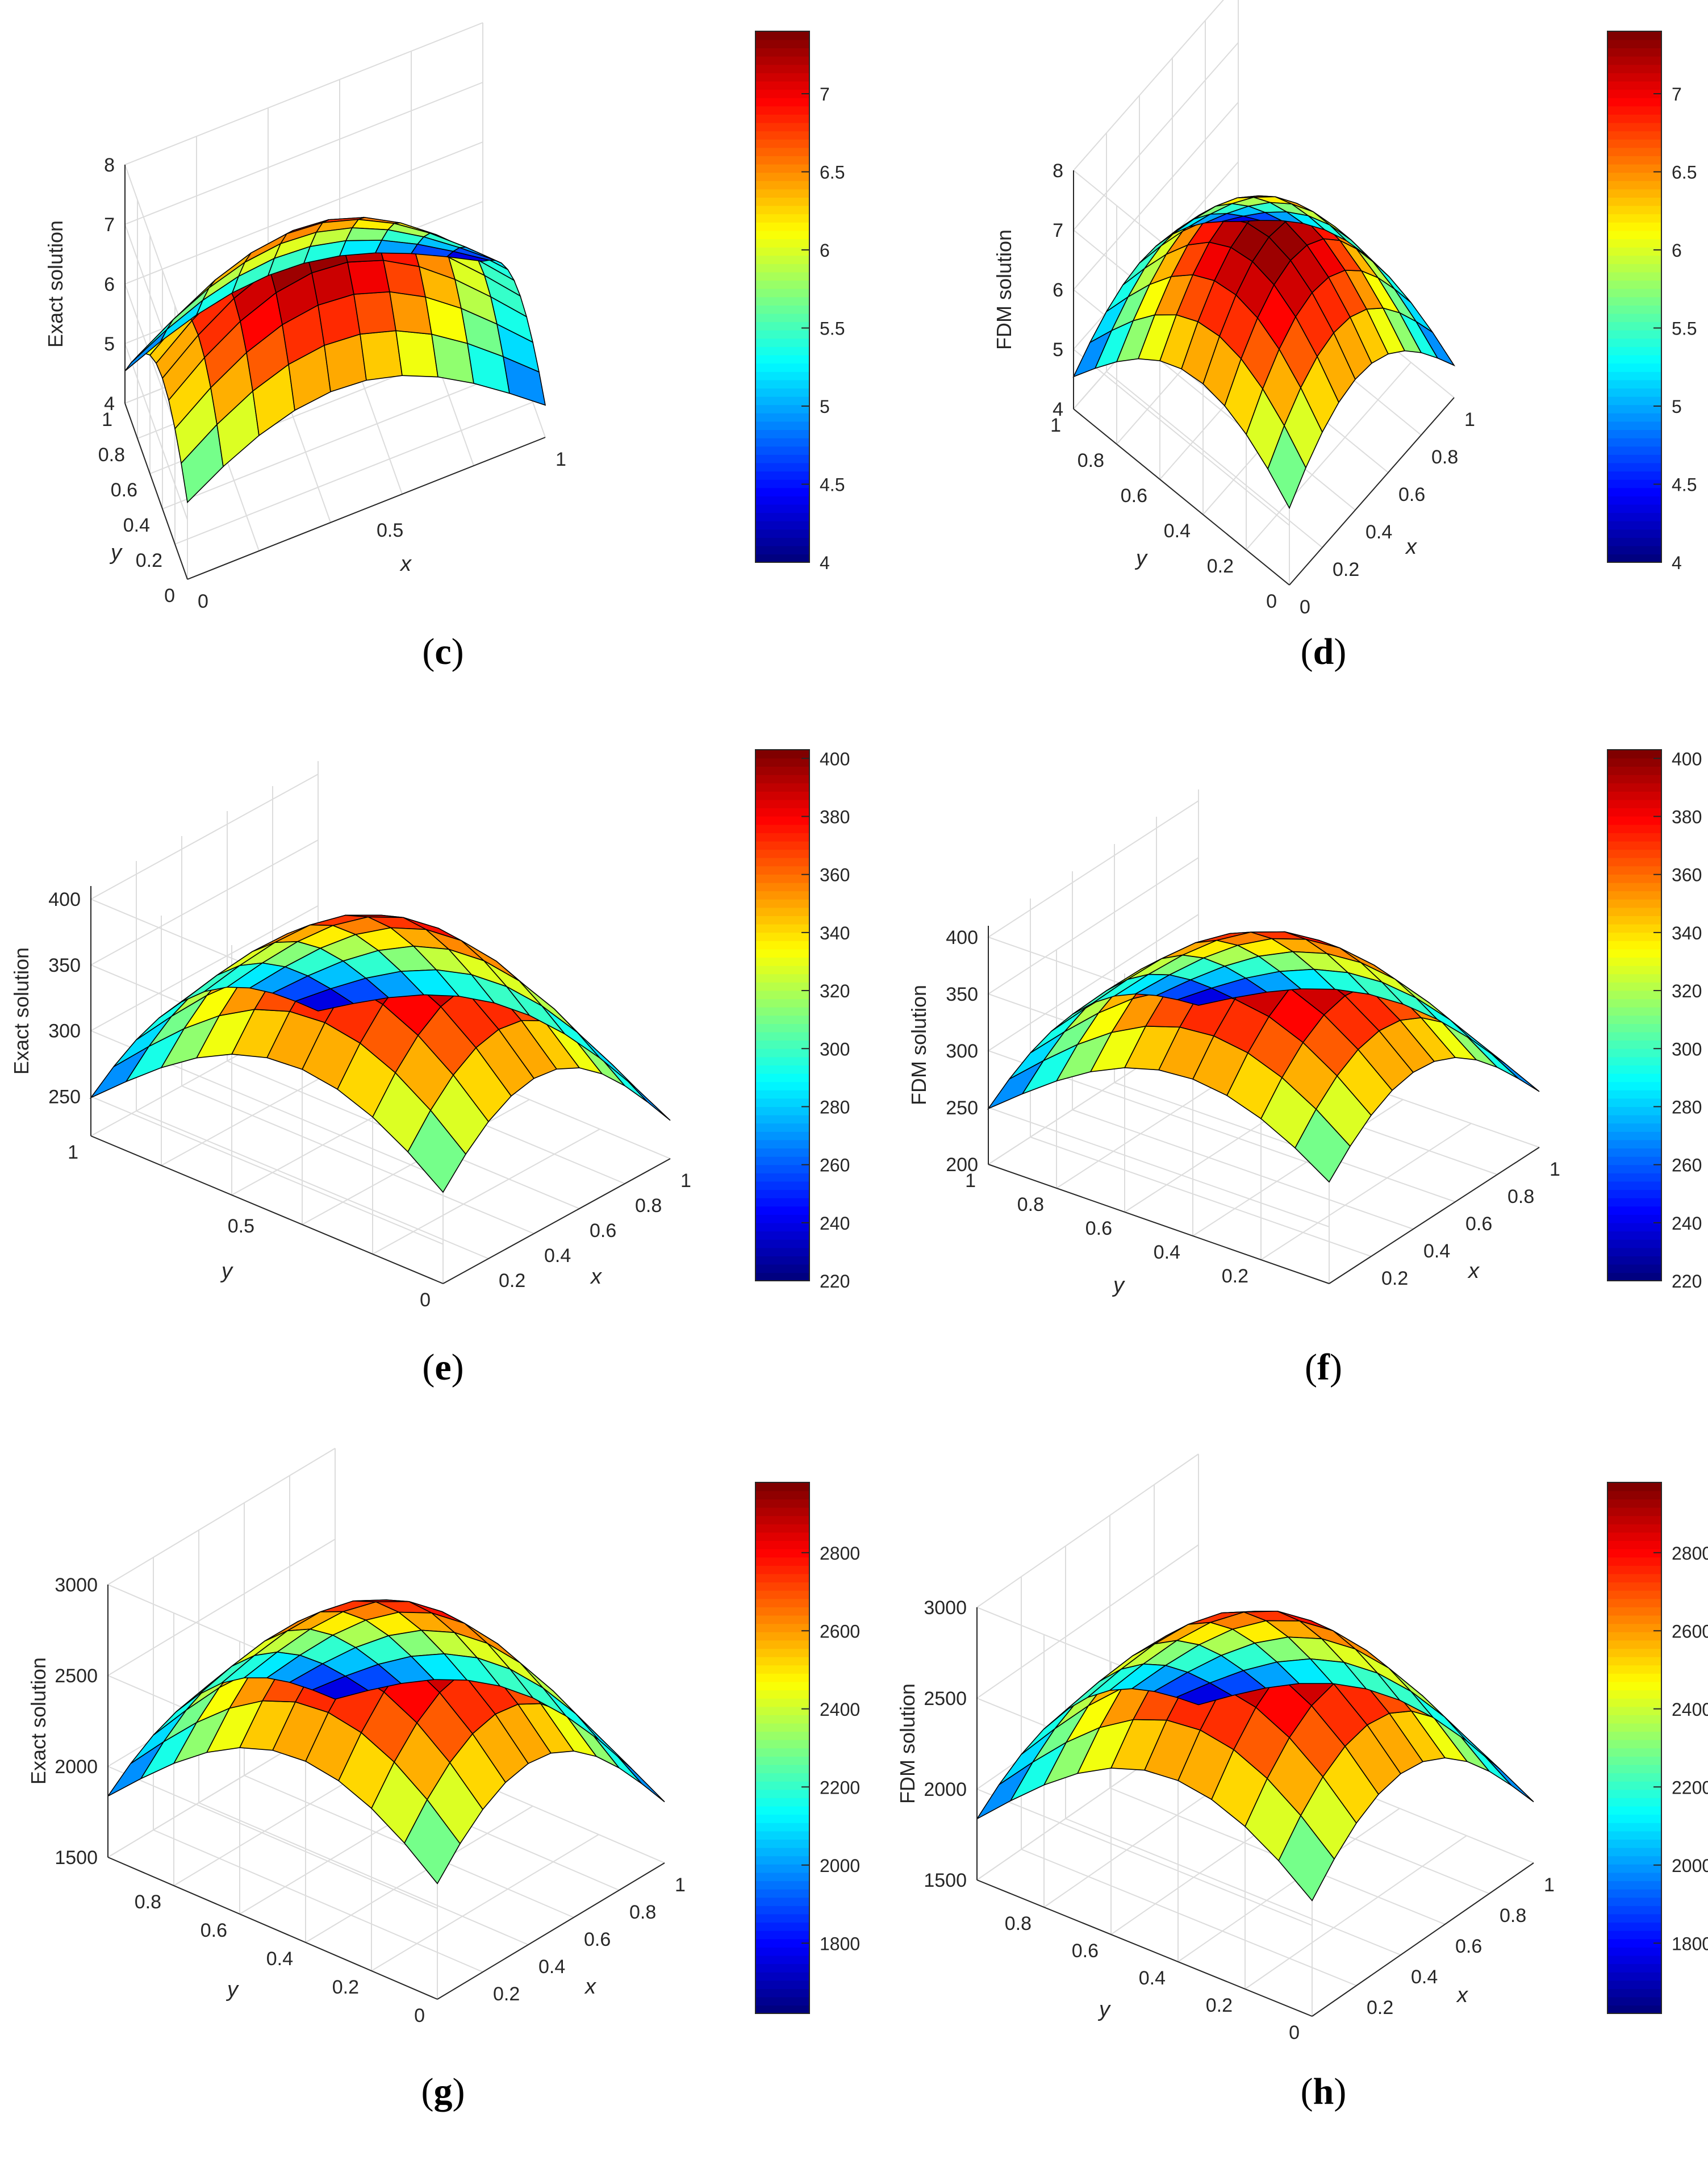  Describe the element at coordinates (1434, 1215) in the screenshot. I see `x-axis-line` at that location.